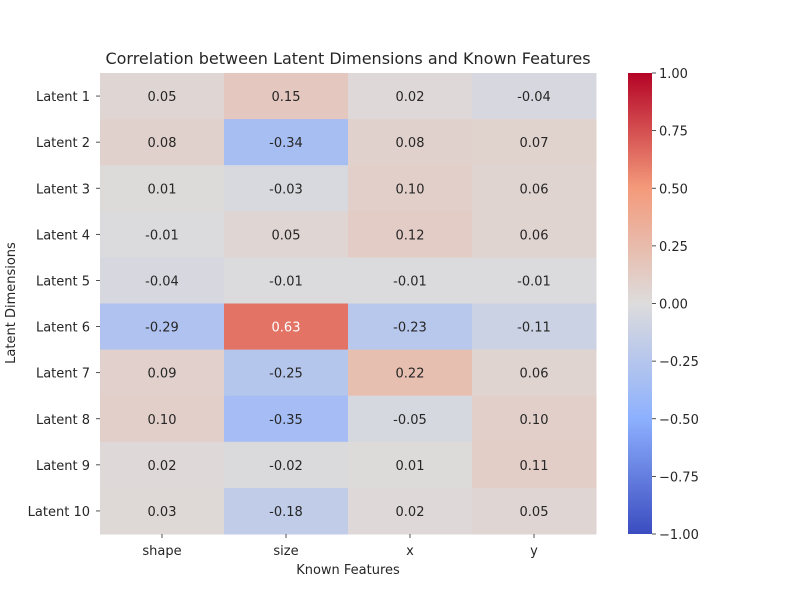 The width and height of the screenshot is (800, 600). I want to click on colorbar-tick-label: −0.50, so click(679, 420).